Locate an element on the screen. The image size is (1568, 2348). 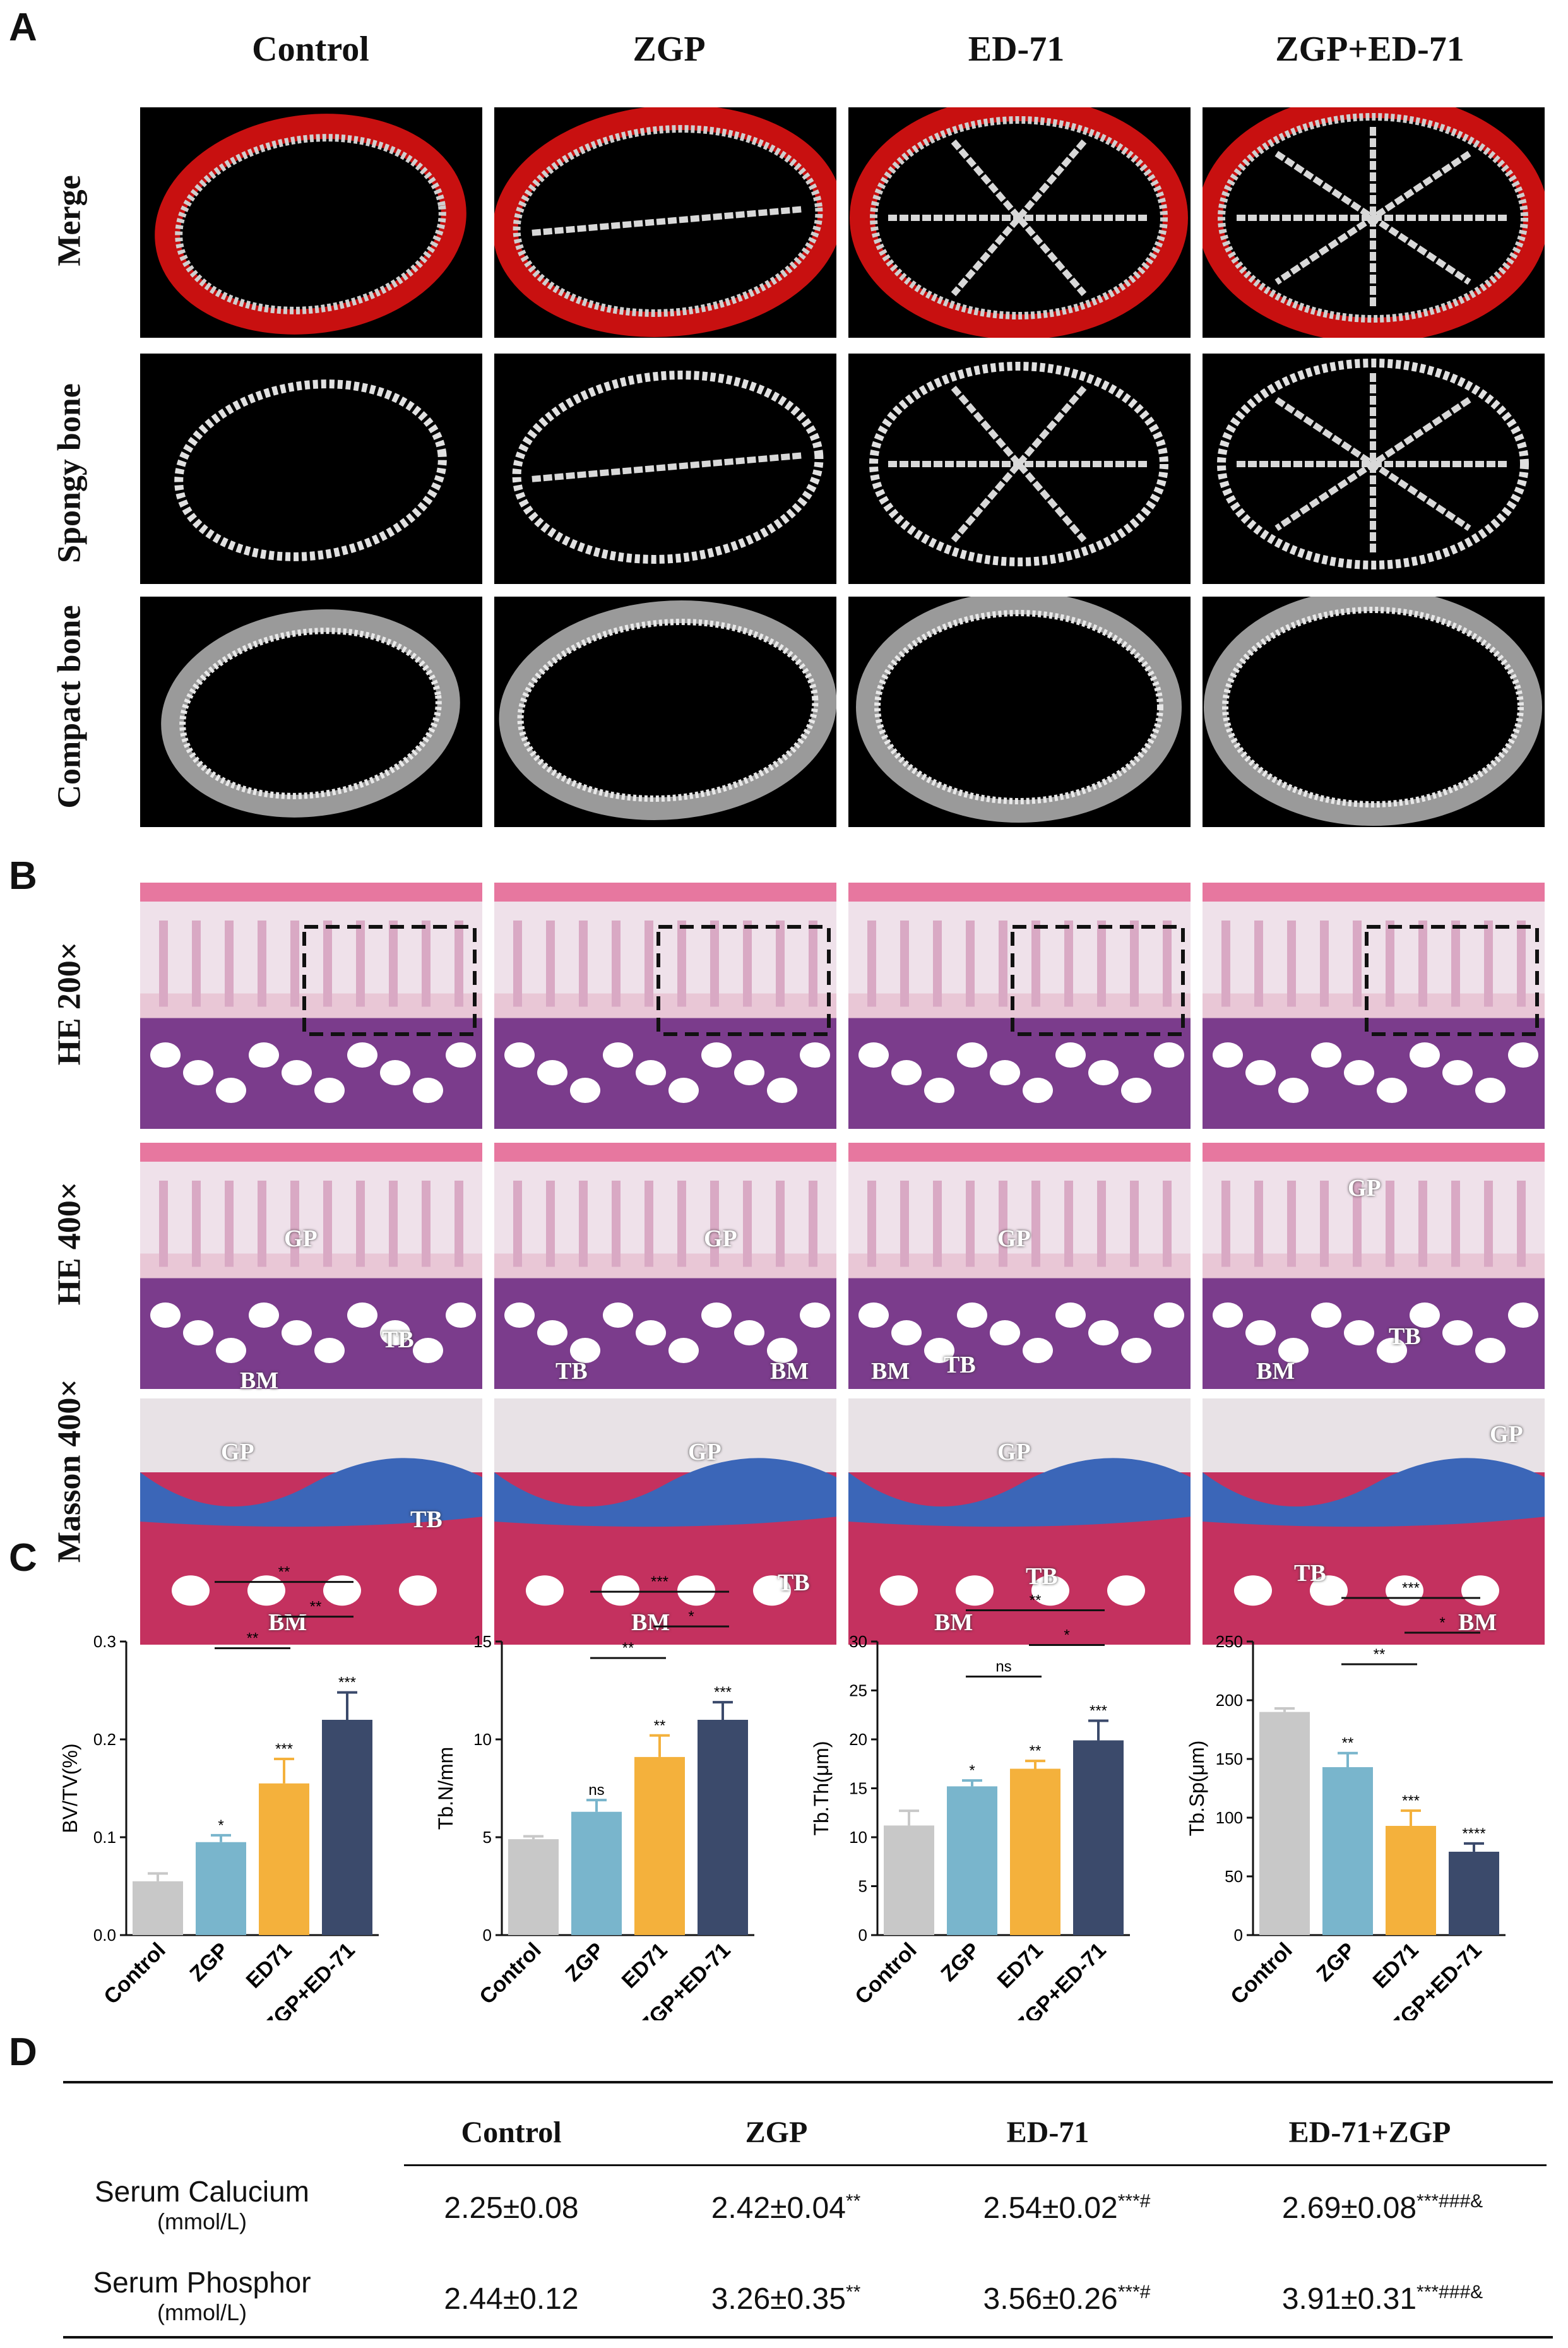
table-bottom-rule is located at coordinates (808, 2337).